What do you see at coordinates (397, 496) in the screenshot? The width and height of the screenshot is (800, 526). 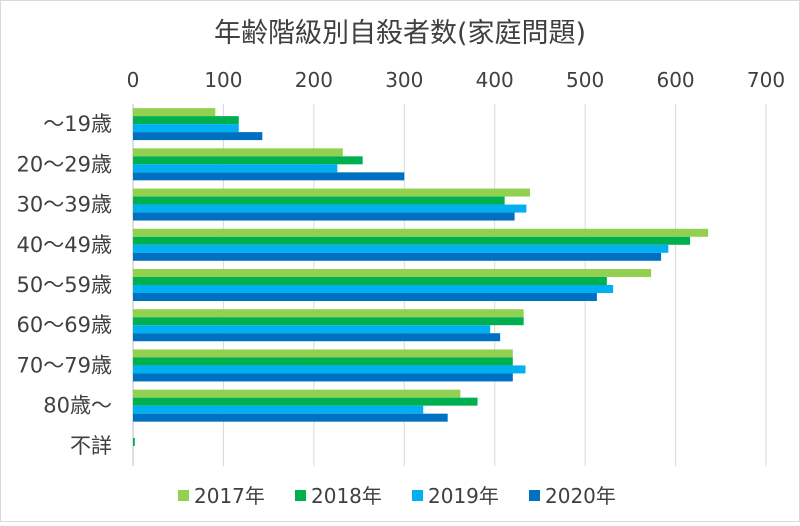 I see `legend: 2017年 2018年 2019年 2020年` at bounding box center [397, 496].